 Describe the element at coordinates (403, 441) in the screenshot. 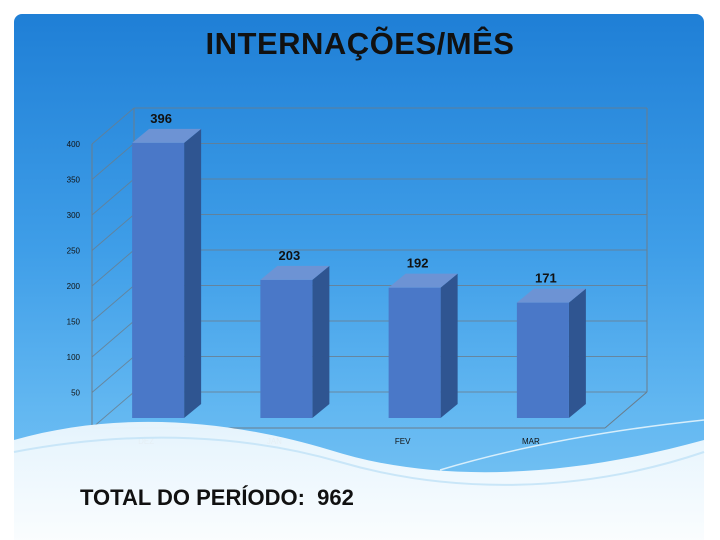

I see `x-tick-label: FEV` at that location.